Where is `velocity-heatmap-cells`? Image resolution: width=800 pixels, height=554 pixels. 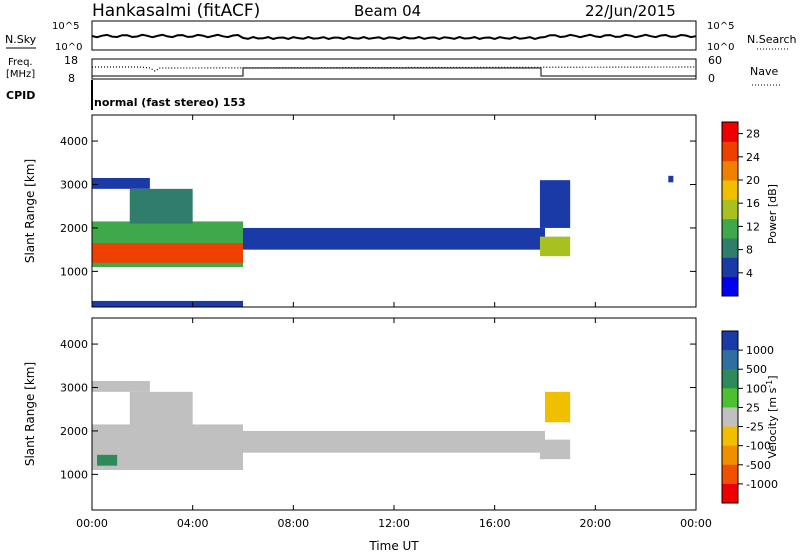 velocity-heatmap-cells is located at coordinates (331, 425).